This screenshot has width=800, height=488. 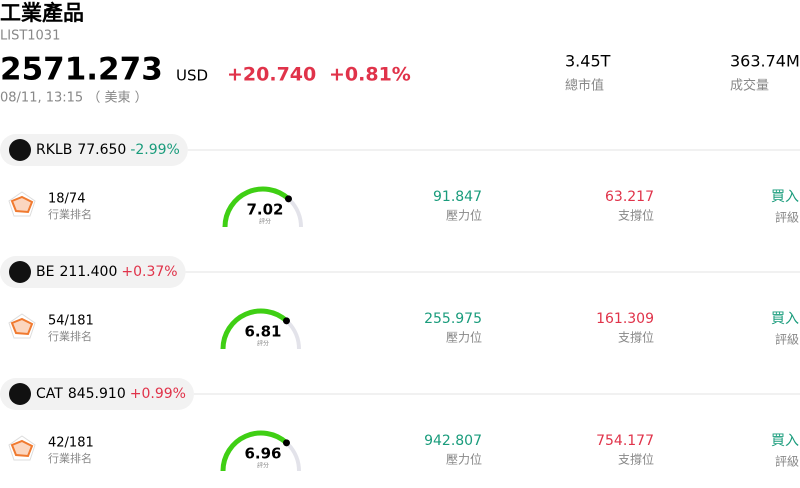 I want to click on stock-change: +0.37%, so click(x=149, y=272).